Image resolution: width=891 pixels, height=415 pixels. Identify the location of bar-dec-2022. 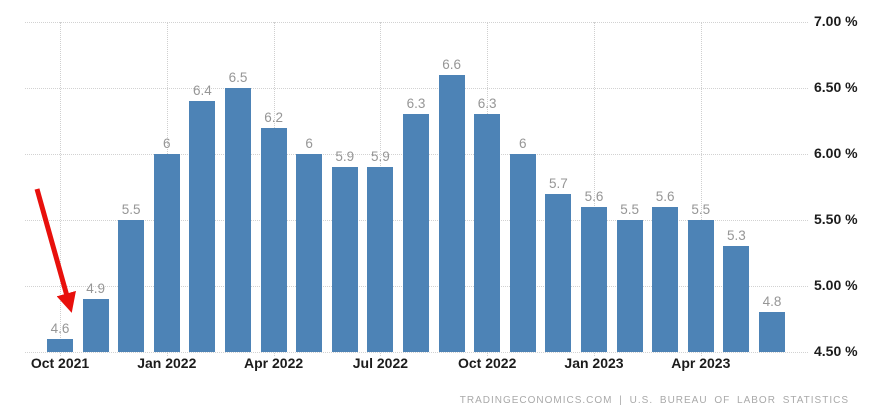
(558, 272).